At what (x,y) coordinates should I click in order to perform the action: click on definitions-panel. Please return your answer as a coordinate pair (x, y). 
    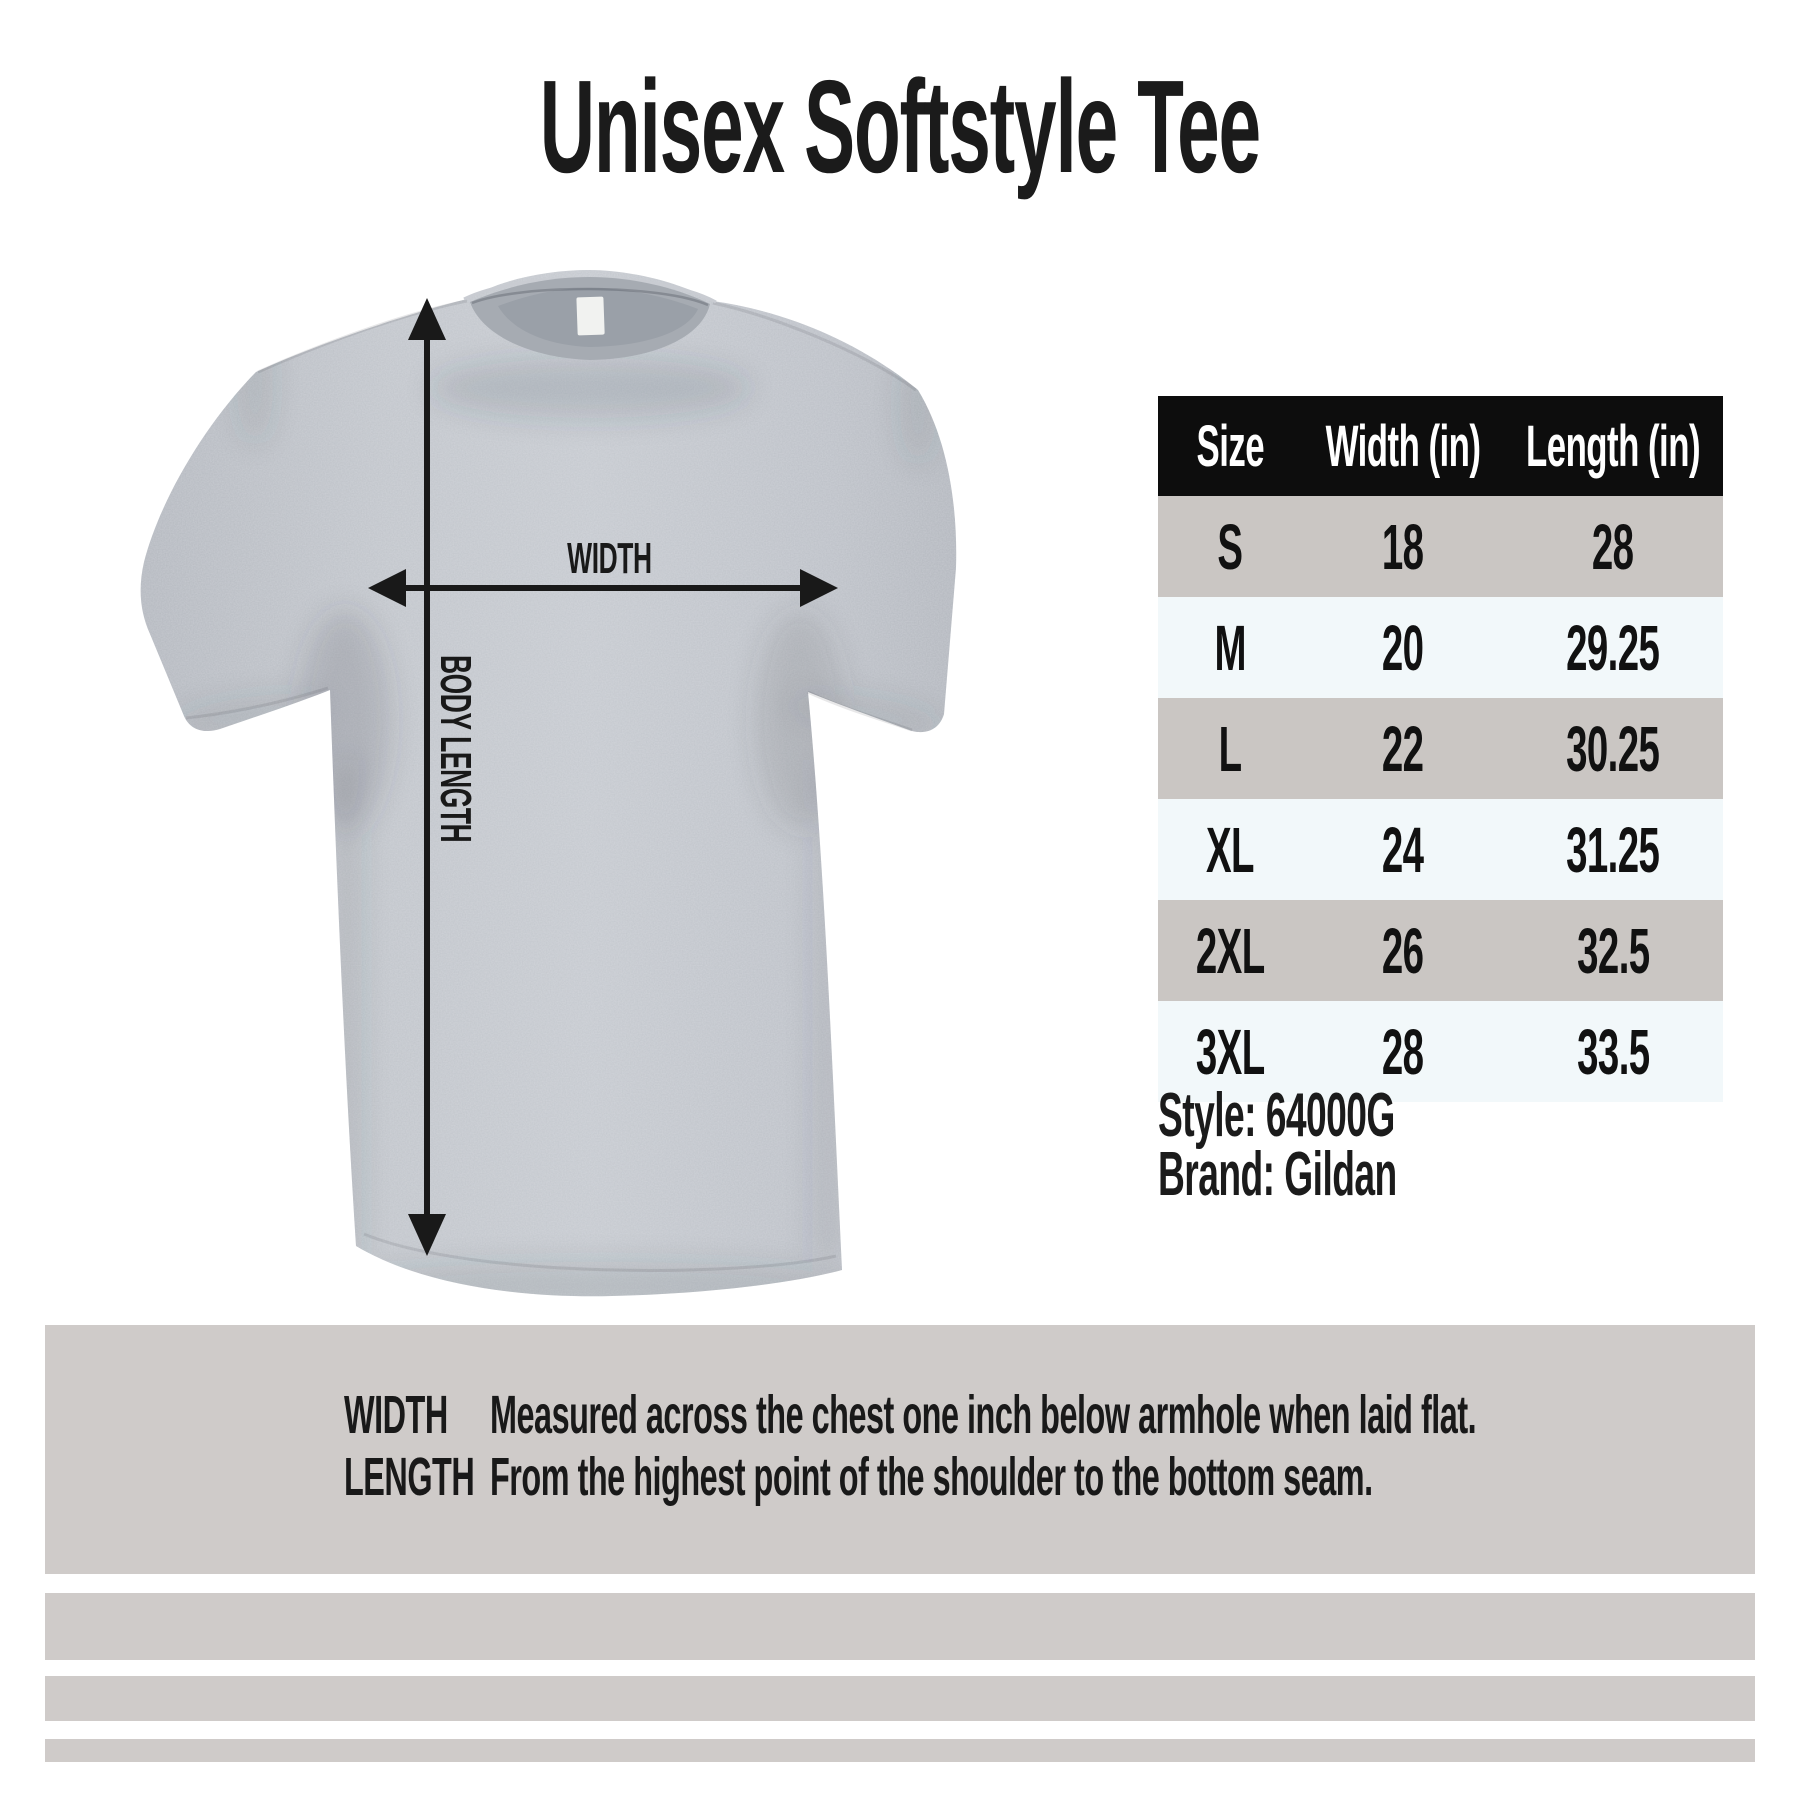
    Looking at the image, I should click on (900, 1449).